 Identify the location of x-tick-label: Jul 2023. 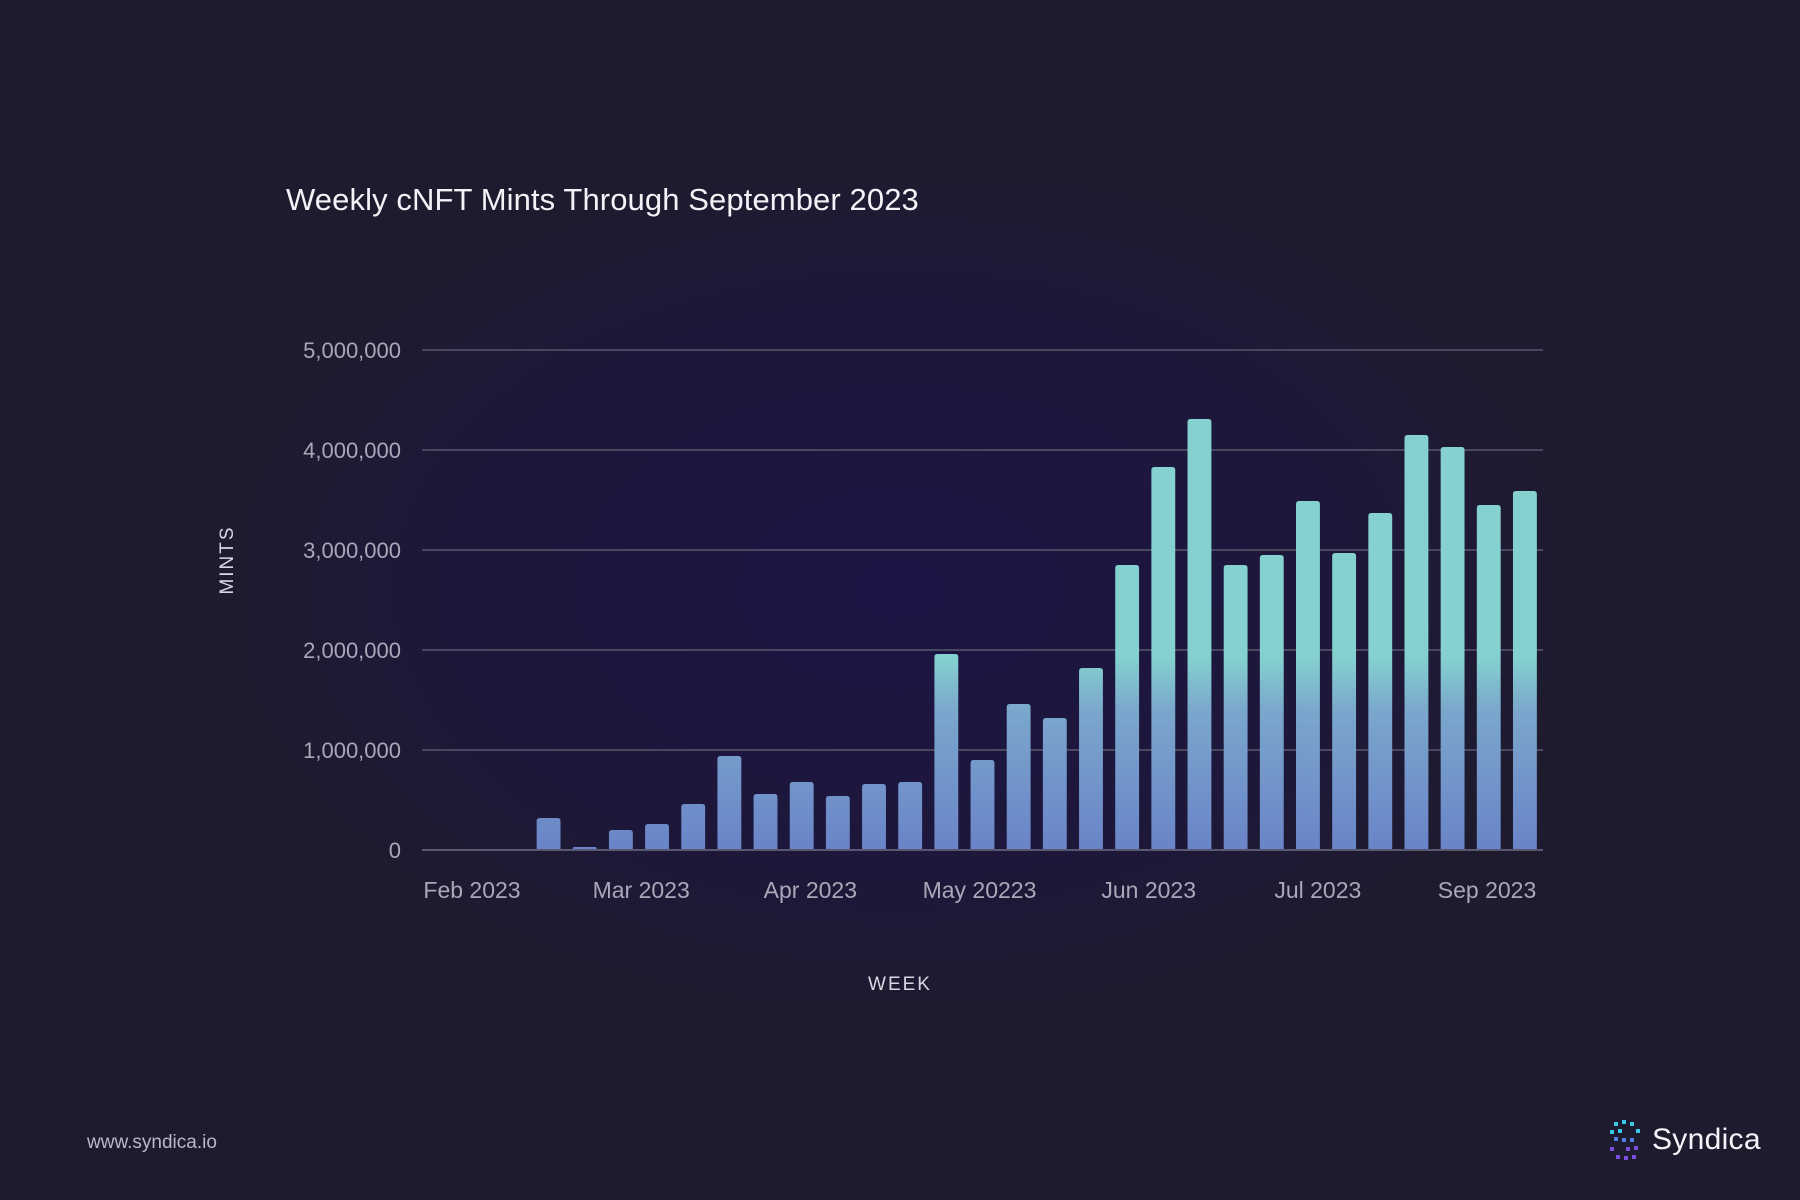
(1317, 890).